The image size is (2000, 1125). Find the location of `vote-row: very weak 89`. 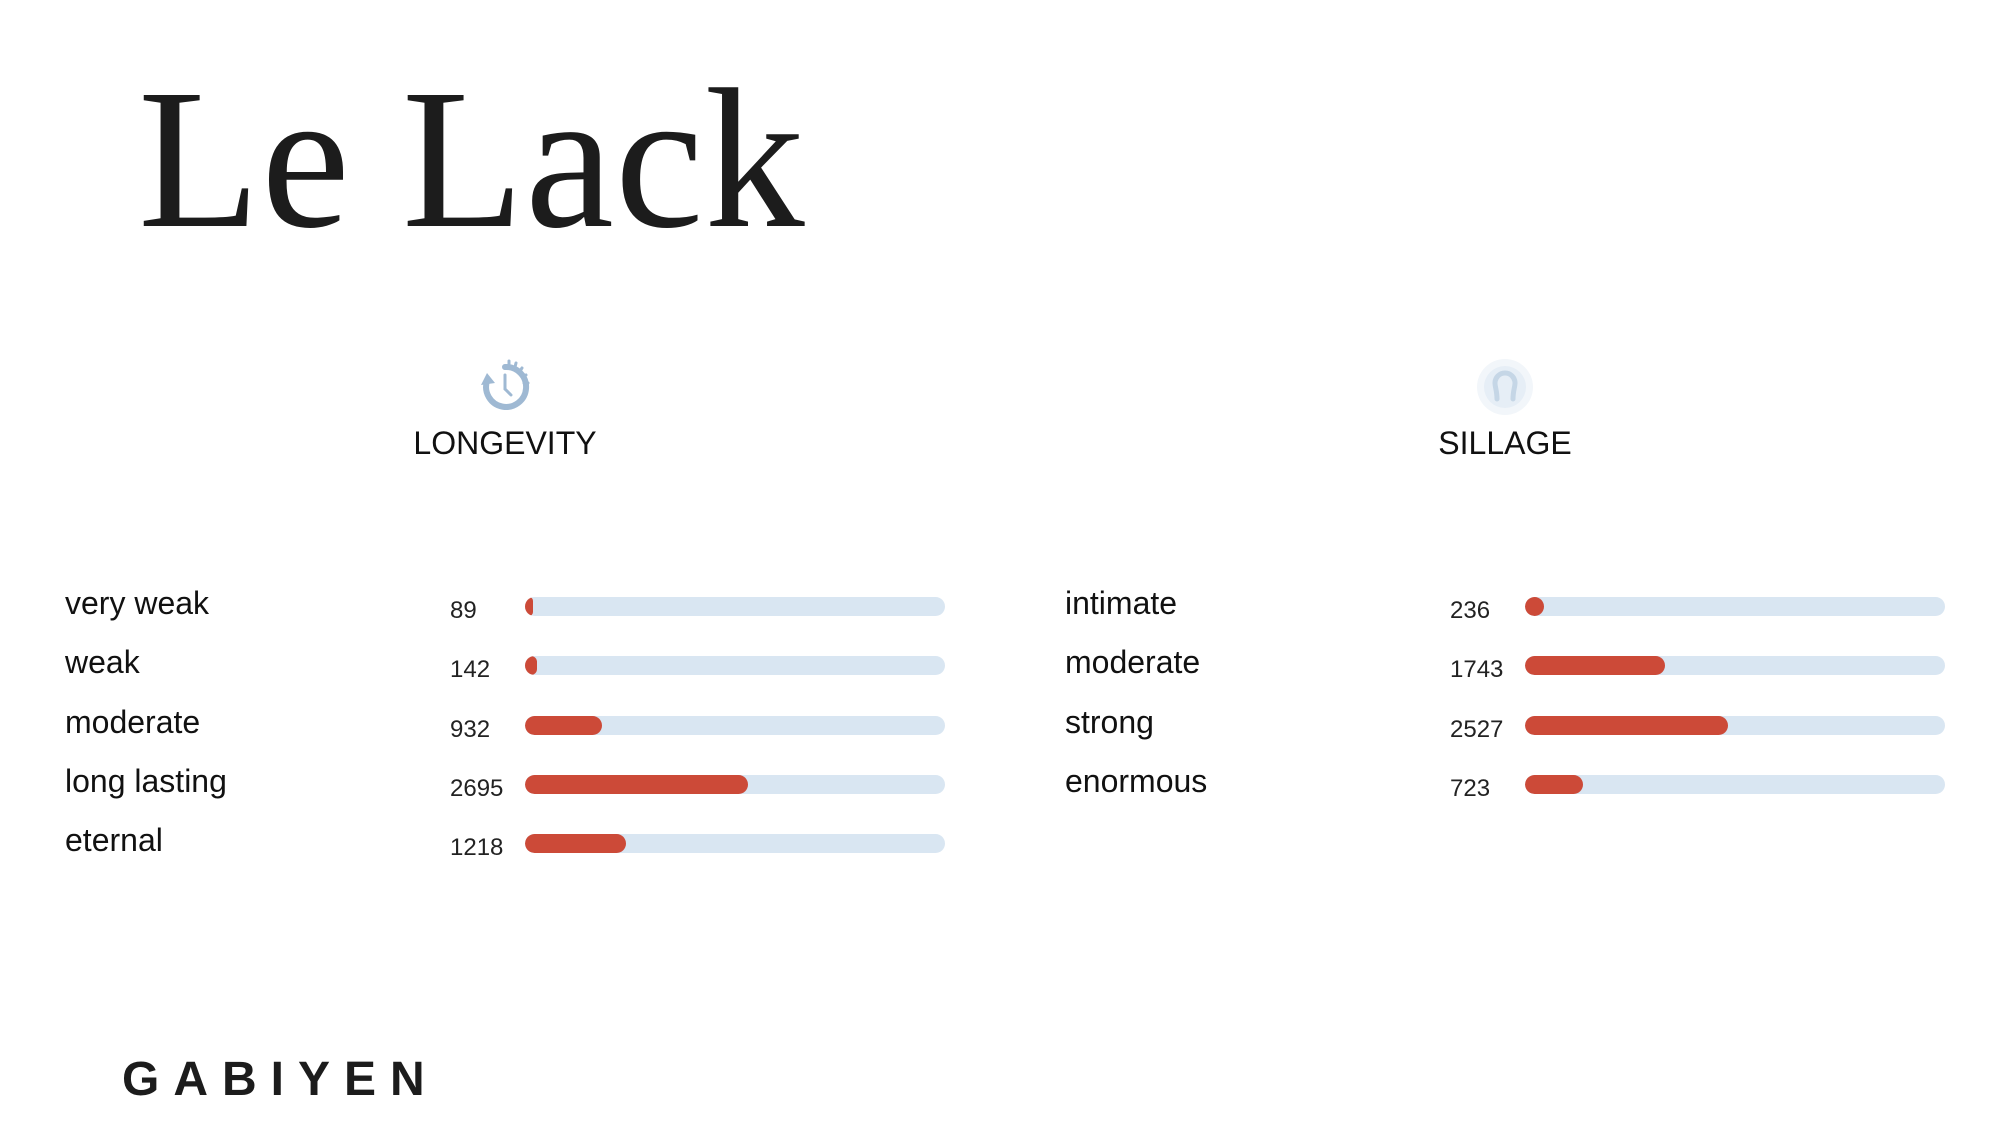

vote-row: very weak 89 is located at coordinates (515, 614).